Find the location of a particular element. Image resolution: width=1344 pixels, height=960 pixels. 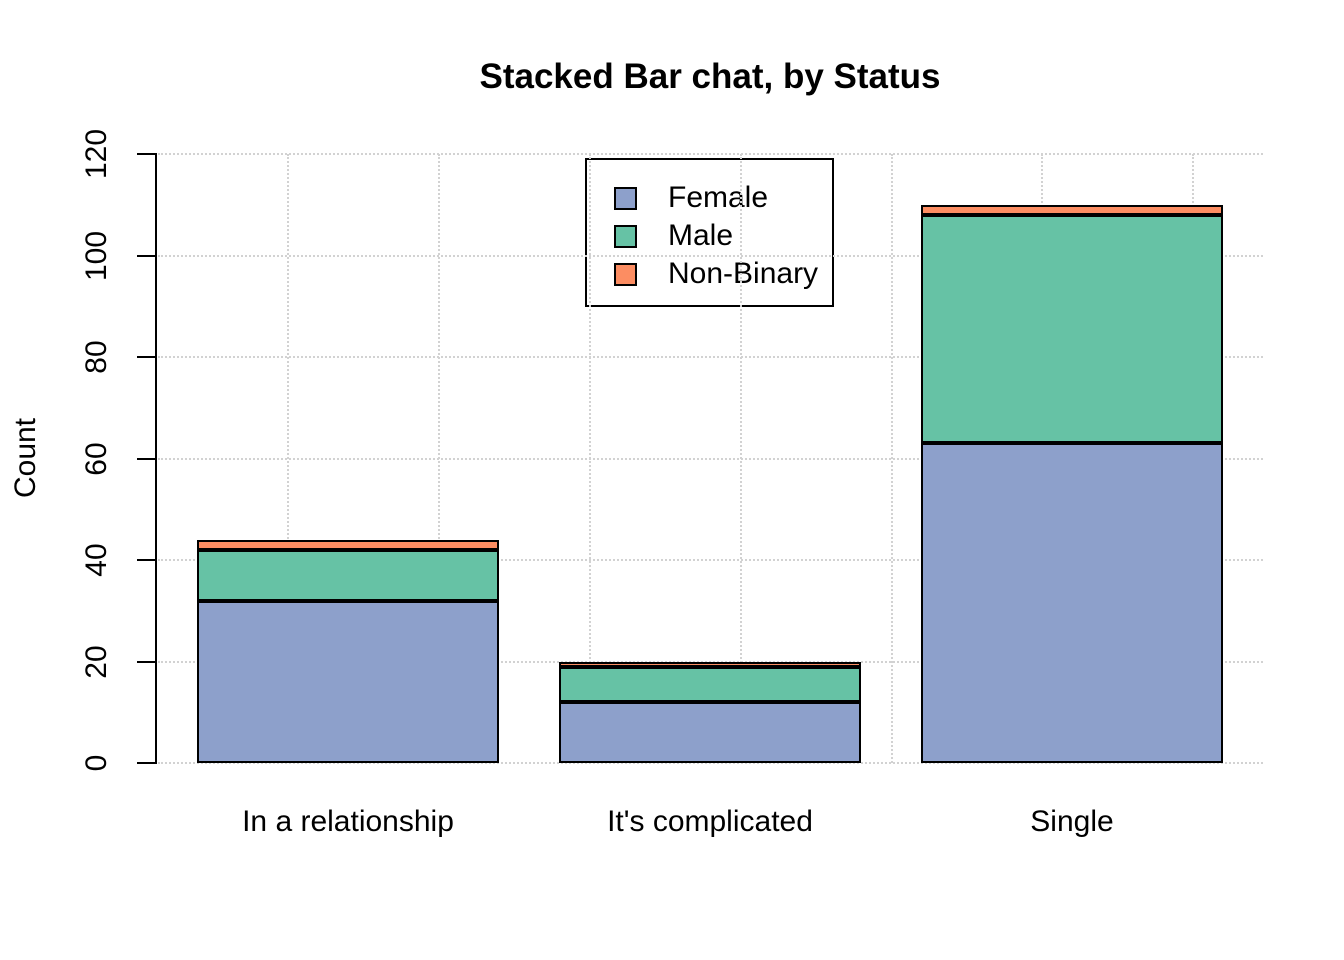

legend-item-female: Female is located at coordinates (723, 198).